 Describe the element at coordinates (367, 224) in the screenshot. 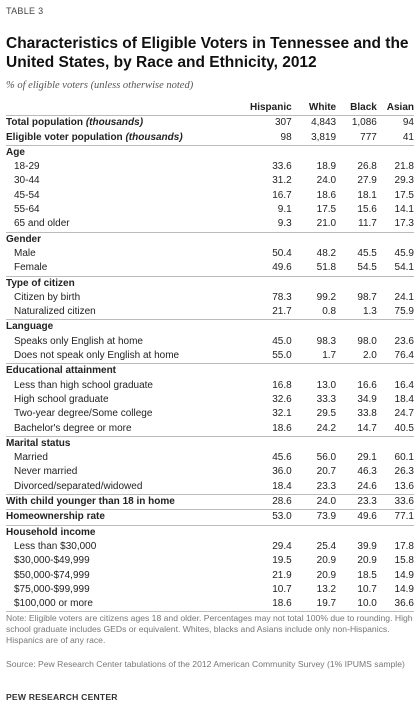

I see `cell-black: 11.7` at that location.